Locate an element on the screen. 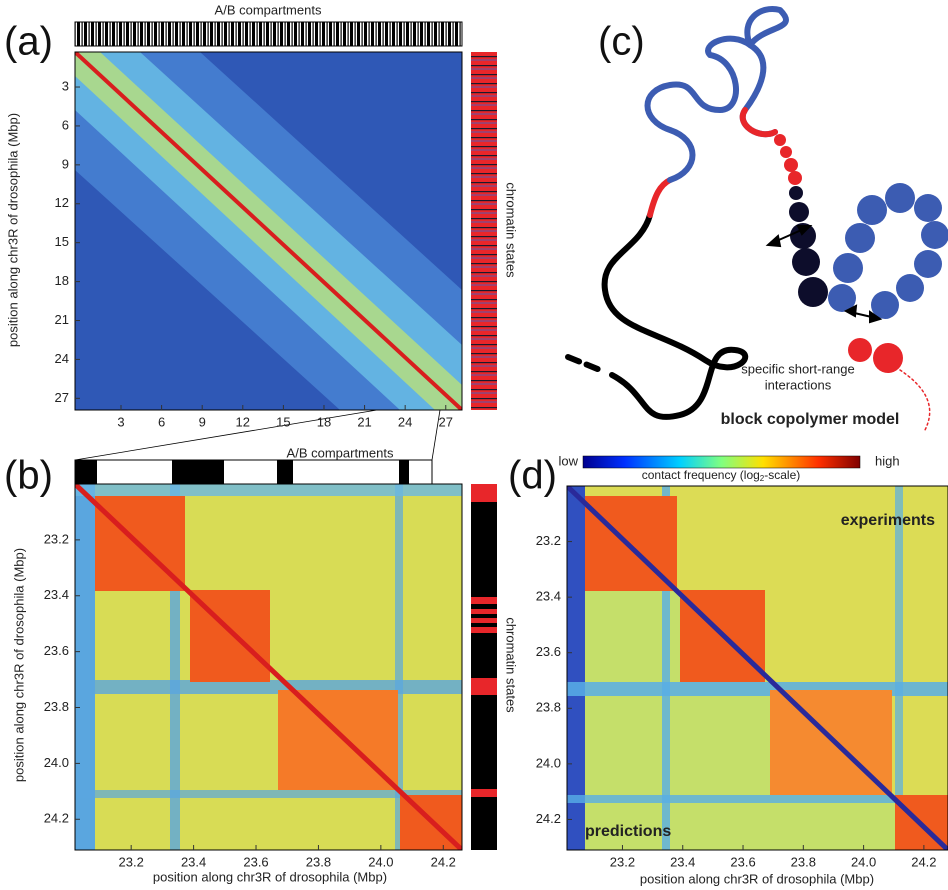  colorbar-low: low is located at coordinates (568, 460).